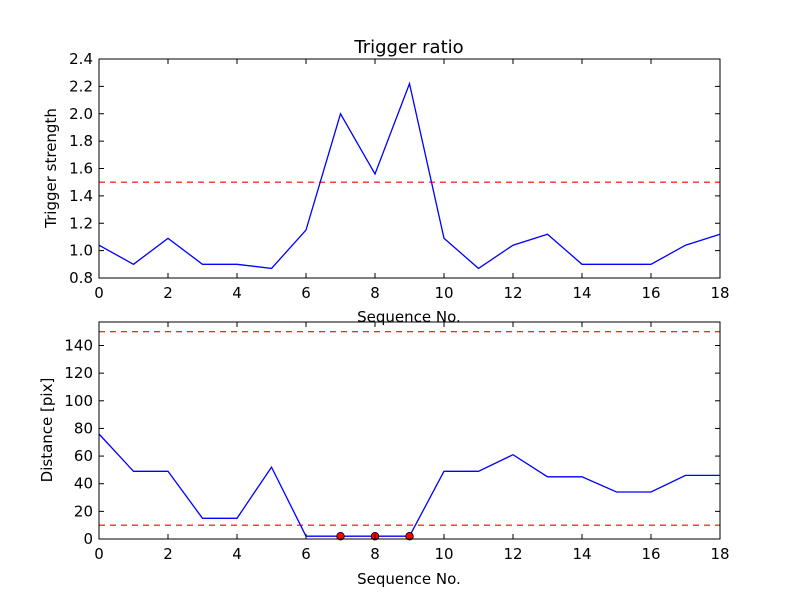 The width and height of the screenshot is (800, 600). Describe the element at coordinates (51, 168) in the screenshot. I see `y-axis-label: Trigger strength` at that location.